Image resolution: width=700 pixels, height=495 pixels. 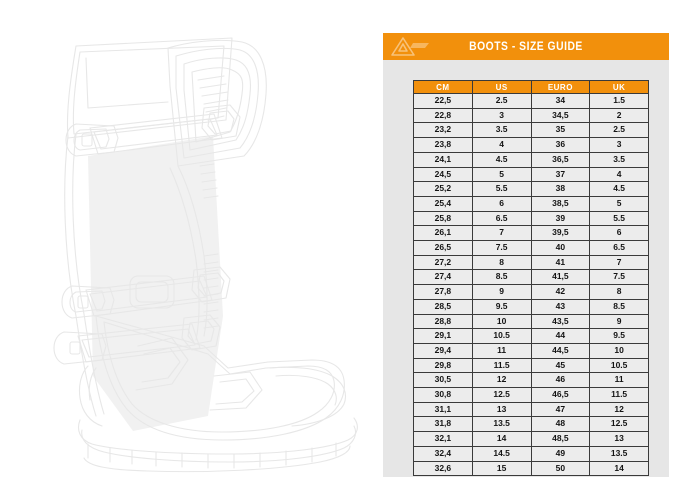 What do you see at coordinates (501, 101) in the screenshot?
I see `cell-us: 2.5` at bounding box center [501, 101].